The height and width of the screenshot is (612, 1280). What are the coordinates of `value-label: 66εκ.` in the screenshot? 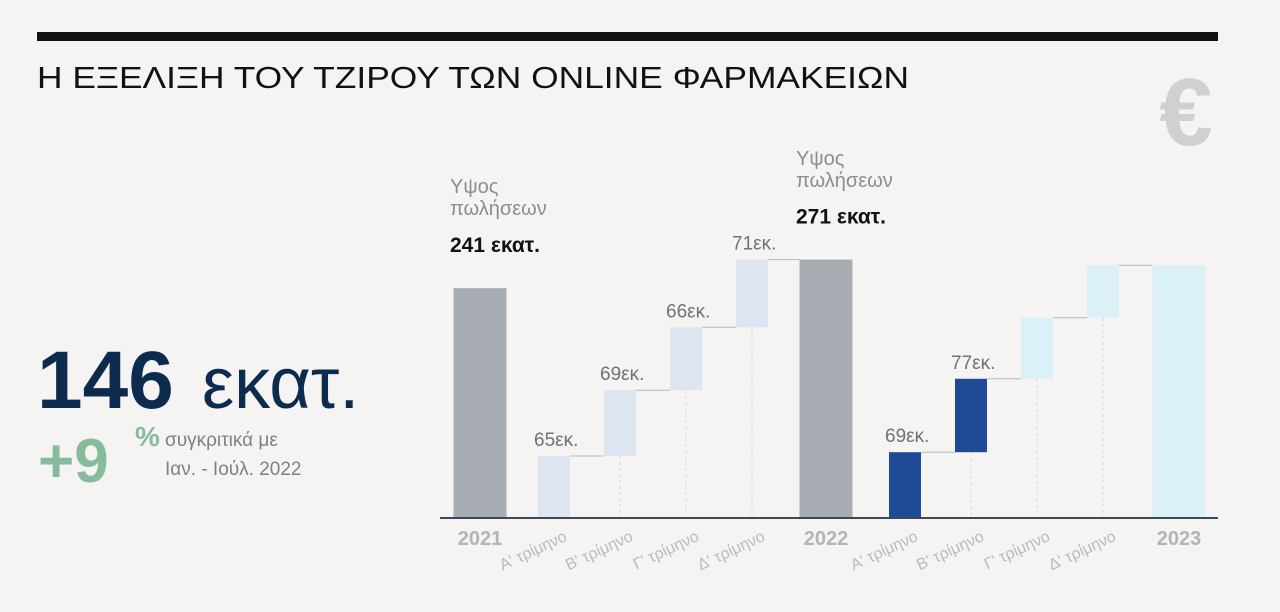 It's located at (688, 311).